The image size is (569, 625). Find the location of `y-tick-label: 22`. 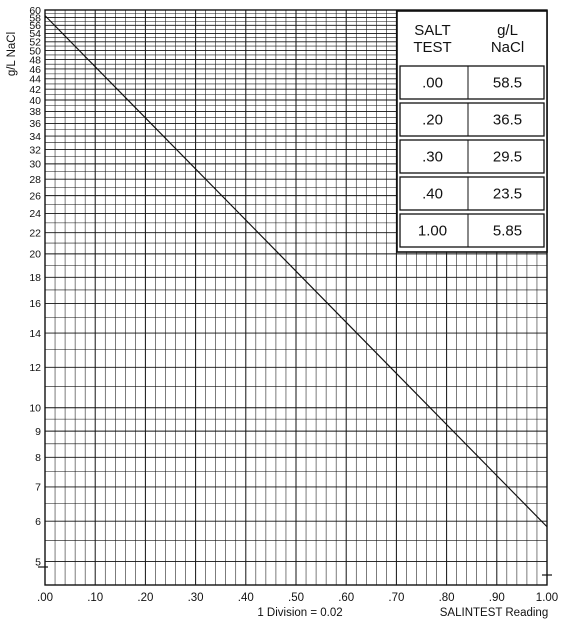

y-tick-label: 22 is located at coordinates (35, 234).